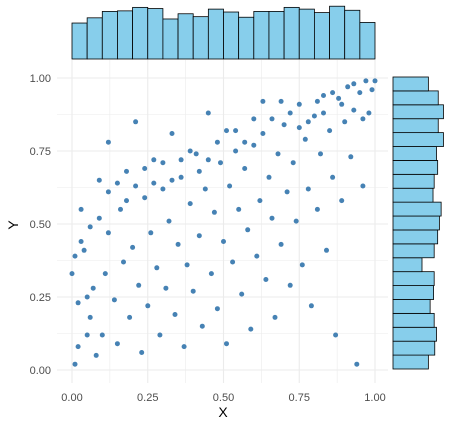 The width and height of the screenshot is (456, 430). I want to click on y-tick-label: 0.25, so click(40, 298).